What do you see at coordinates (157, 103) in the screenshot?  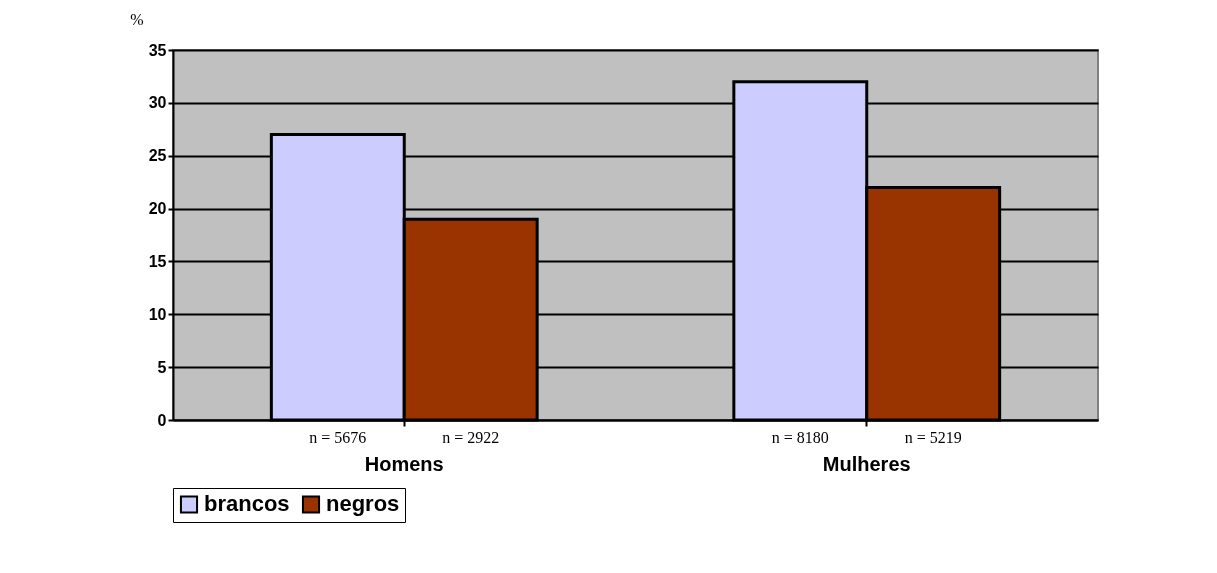 I see `y-tick-label: 30` at bounding box center [157, 103].